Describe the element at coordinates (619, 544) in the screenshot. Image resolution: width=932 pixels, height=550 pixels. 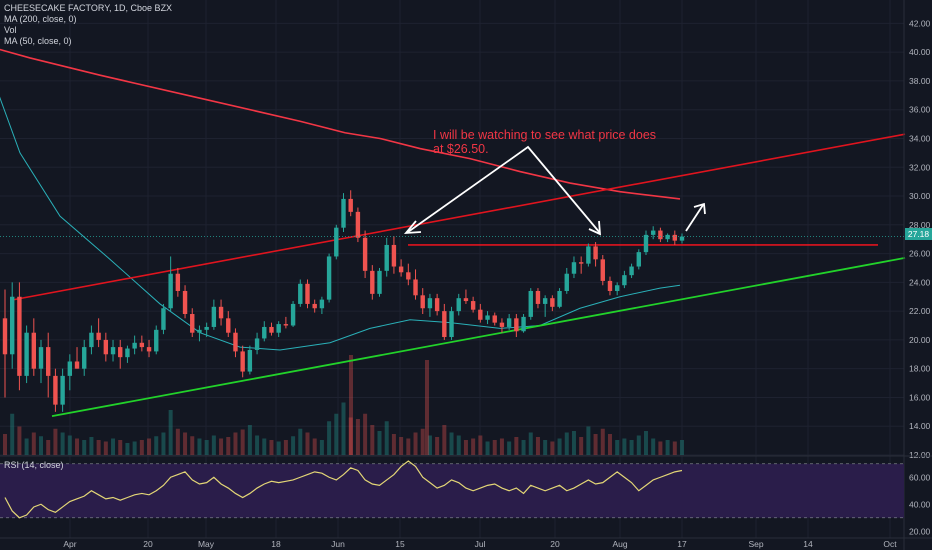
I see `time-axis-label: Aug` at that location.